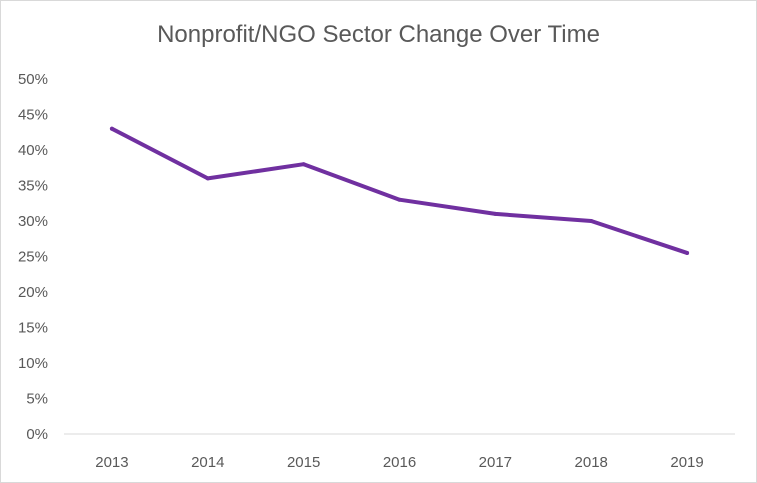  Describe the element at coordinates (33, 150) in the screenshot. I see `y-tick-label: 40%` at that location.